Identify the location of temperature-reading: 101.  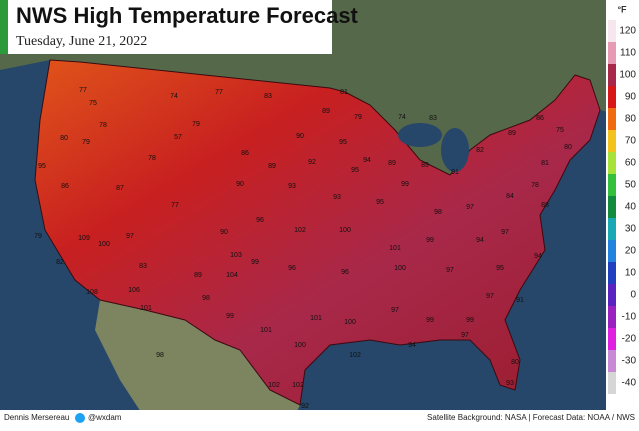
(316, 318).